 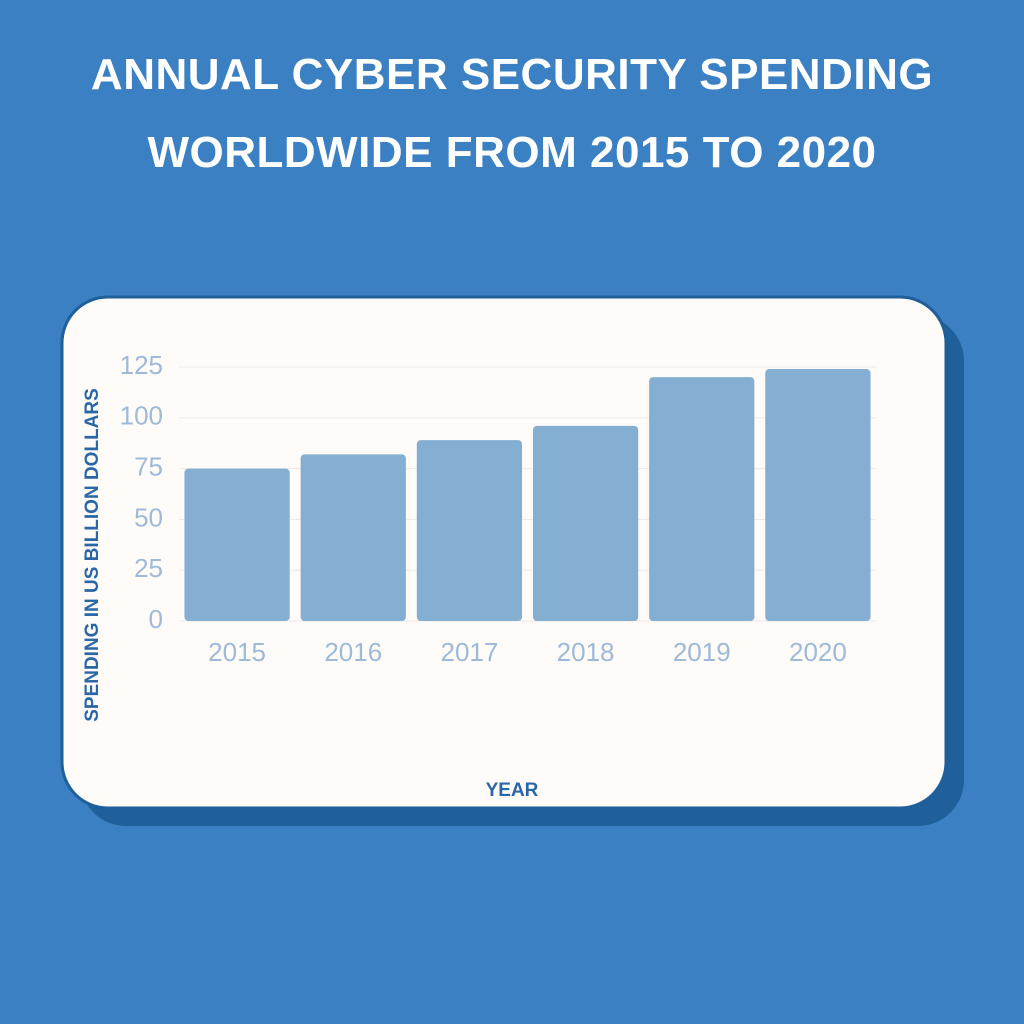 I want to click on y-tick-label: 25, so click(x=148, y=568).